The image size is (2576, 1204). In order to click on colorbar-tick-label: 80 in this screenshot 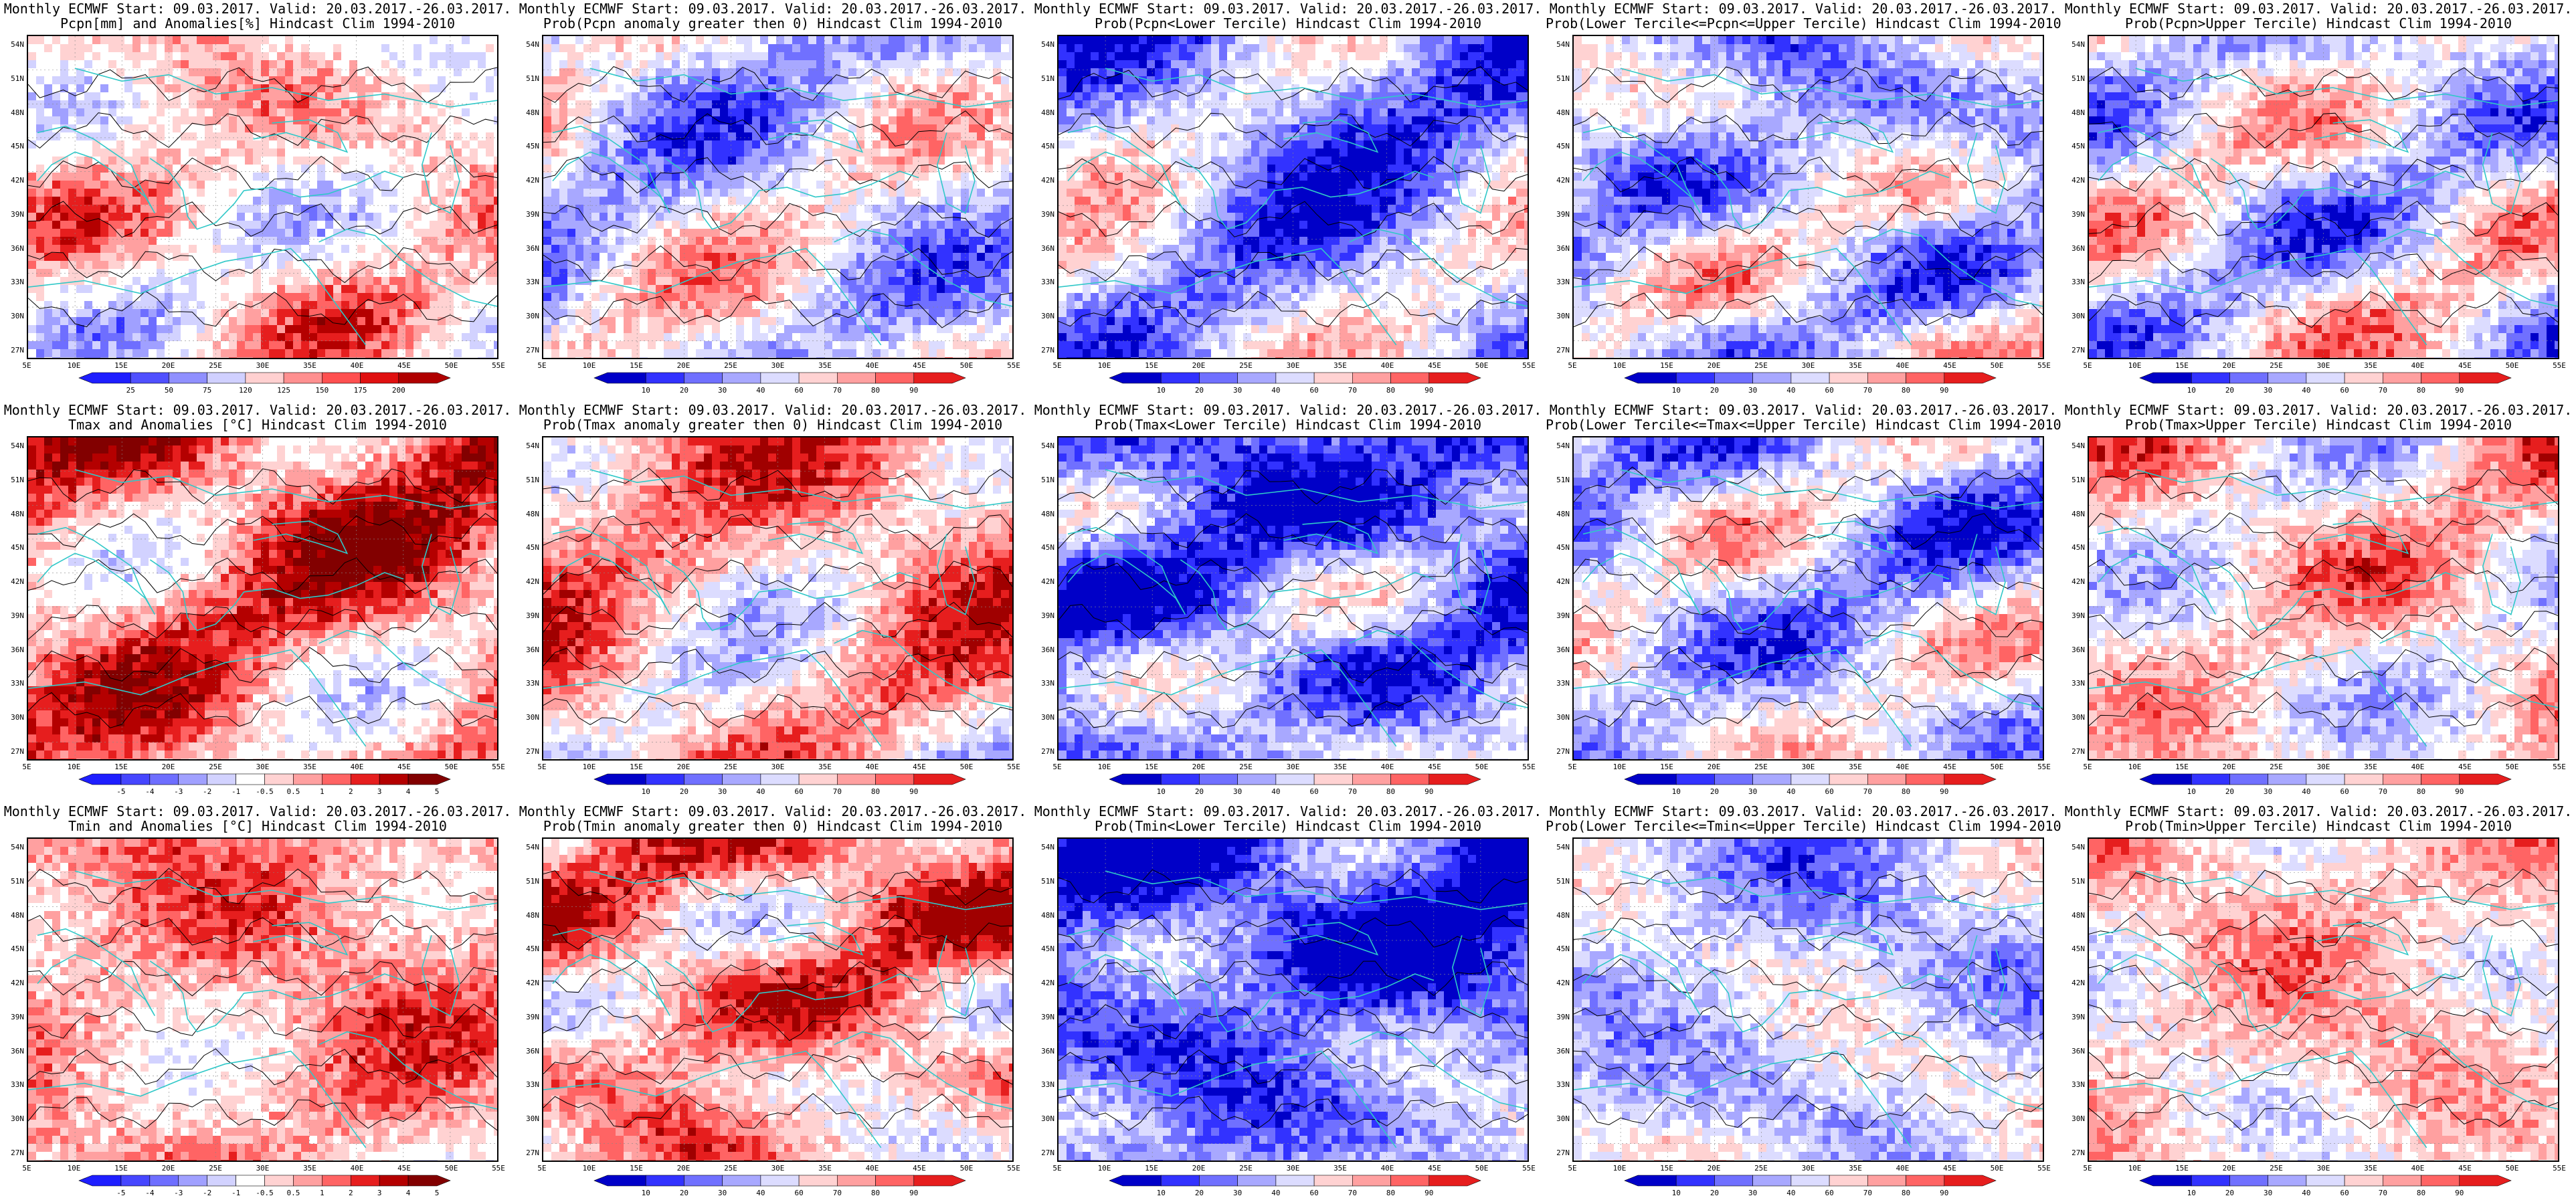, I will do `click(875, 390)`.